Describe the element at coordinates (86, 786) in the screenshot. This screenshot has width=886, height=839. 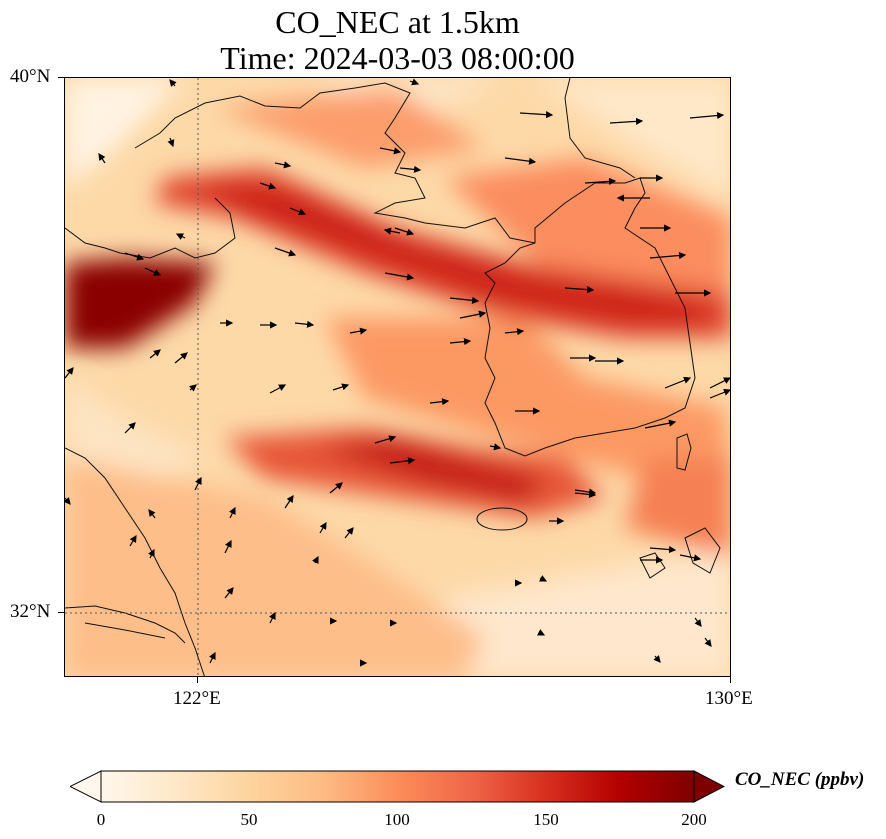
I see `colorbar-extend-low` at that location.